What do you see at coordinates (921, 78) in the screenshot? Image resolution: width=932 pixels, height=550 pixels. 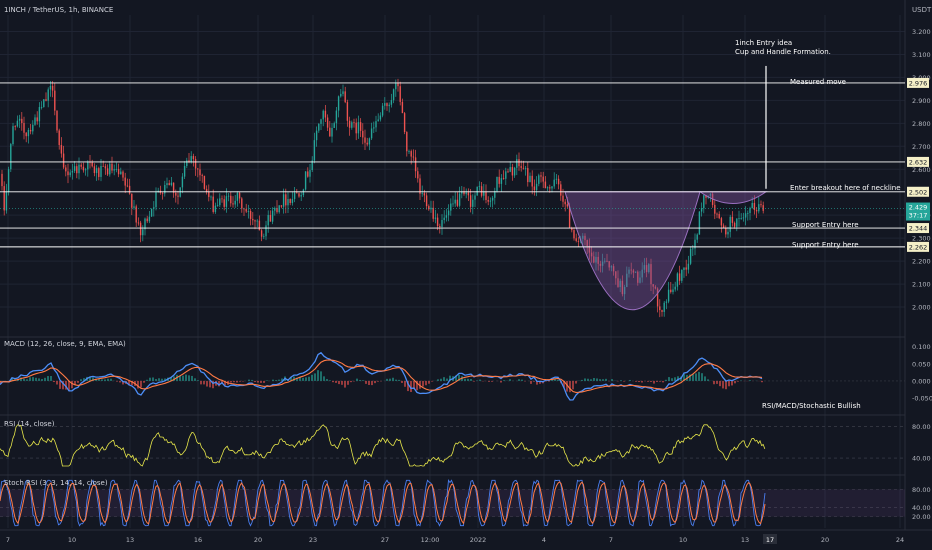 I see `y-tick-label: 3.000` at bounding box center [921, 78].